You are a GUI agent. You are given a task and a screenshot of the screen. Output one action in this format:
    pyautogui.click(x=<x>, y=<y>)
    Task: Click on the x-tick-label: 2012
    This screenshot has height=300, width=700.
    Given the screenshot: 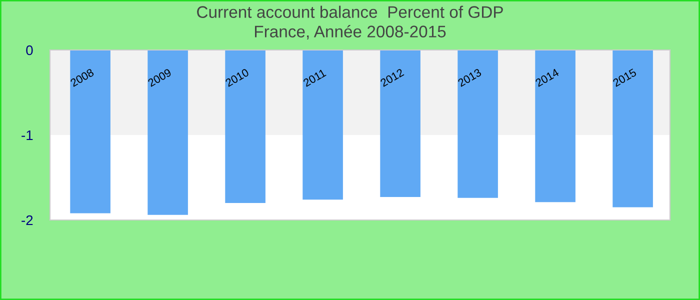 What is the action you would take?
    pyautogui.click(x=392, y=77)
    